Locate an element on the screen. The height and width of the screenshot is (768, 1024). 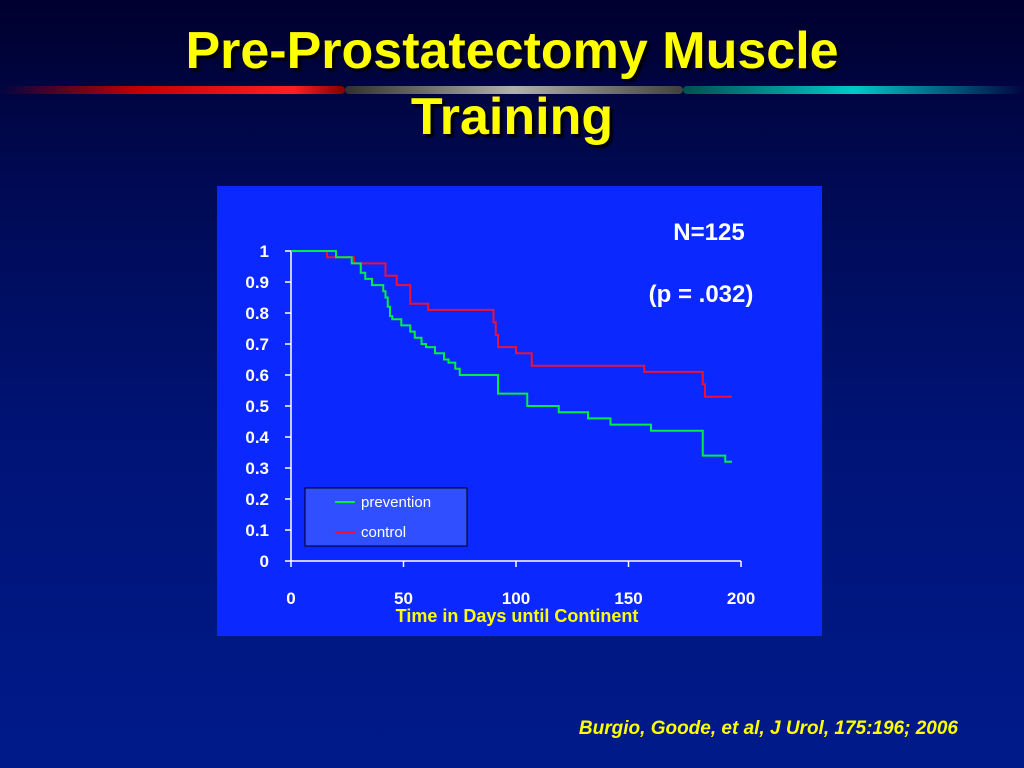
x-tick-label: 0 is located at coordinates (290, 598).